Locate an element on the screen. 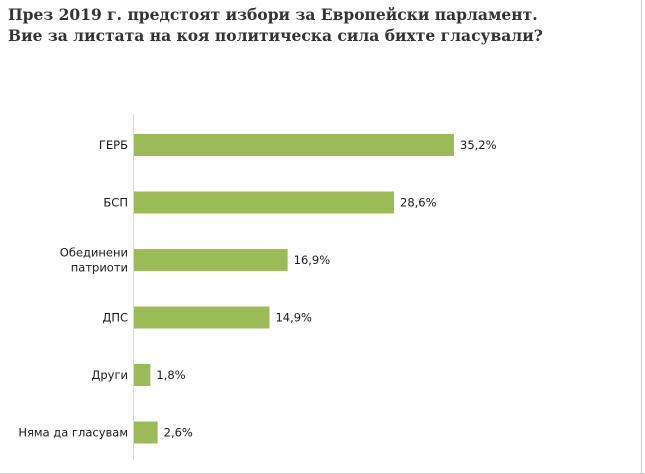  category-label-line: ГЕРБ is located at coordinates (113, 145).